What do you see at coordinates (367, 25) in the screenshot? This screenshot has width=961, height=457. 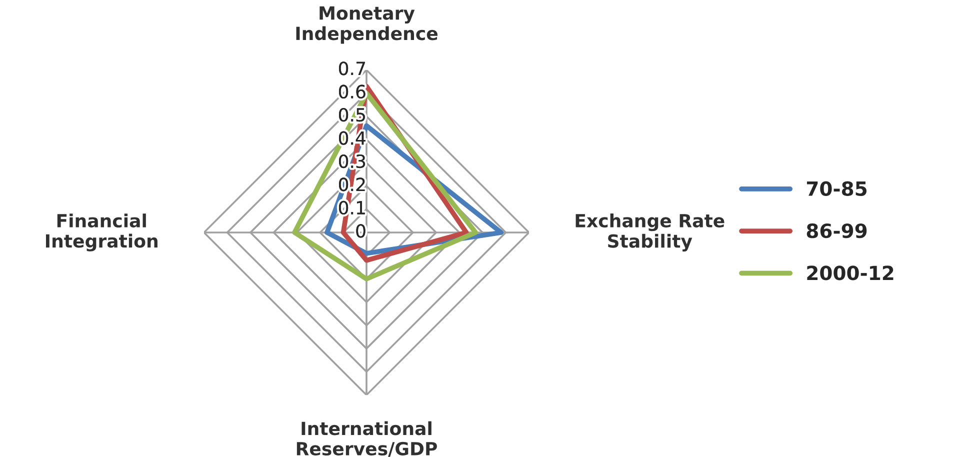 I see `spoke-label: Monetary Independence` at bounding box center [367, 25].